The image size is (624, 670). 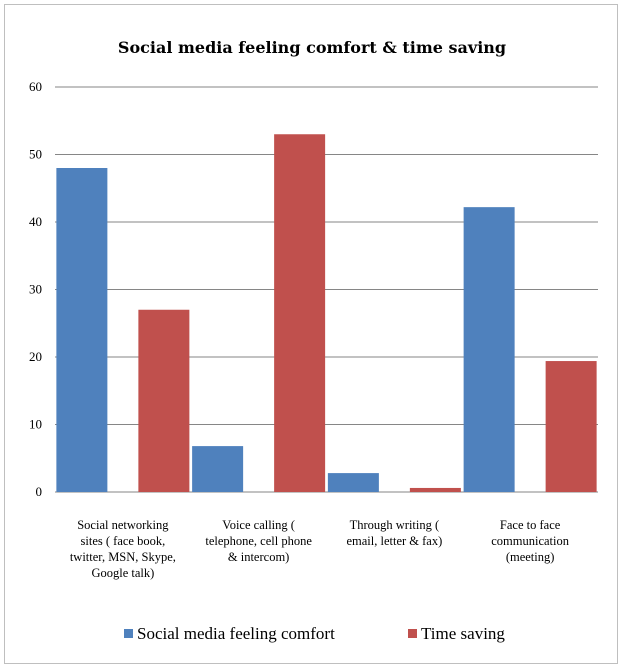 I want to click on x-category-label: Face to face communication (meeting), so click(x=530, y=541).